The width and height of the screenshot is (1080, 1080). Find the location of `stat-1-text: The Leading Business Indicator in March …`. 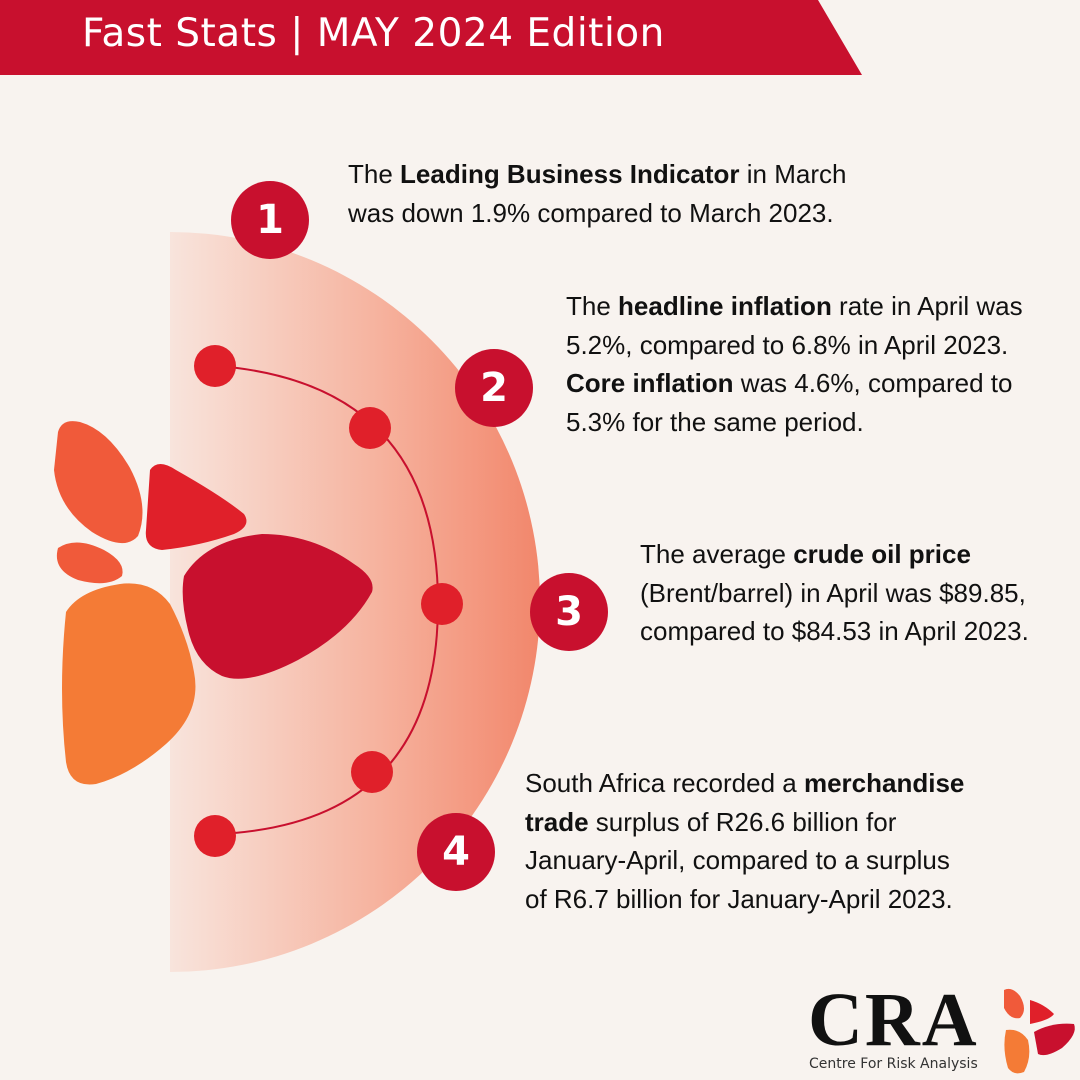

stat-1-text: The Leading Business Indicator in March … is located at coordinates (608, 193).